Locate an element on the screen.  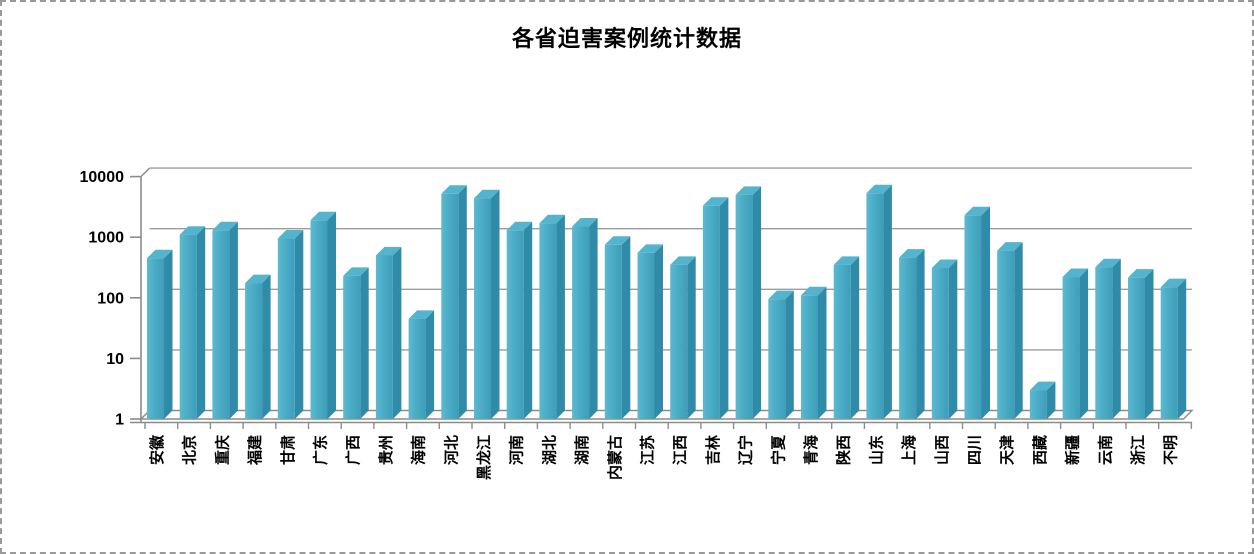
x-axis-label: 西藏 is located at coordinates (1040, 450).